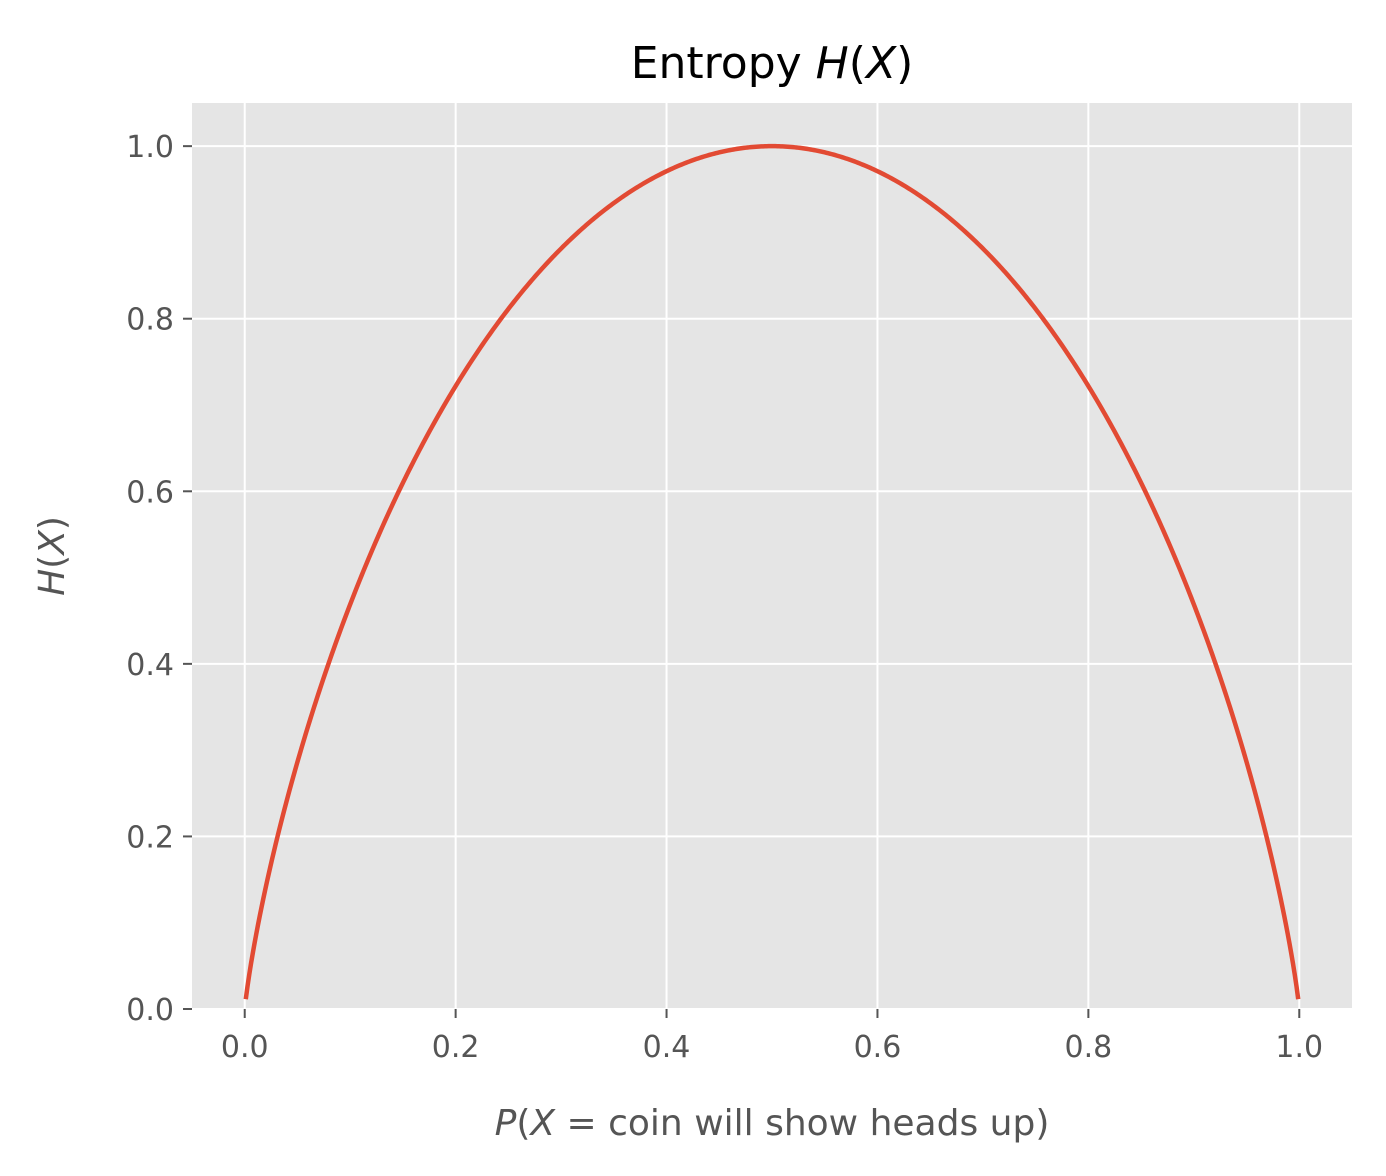  I want to click on xlabel-italic-x: X, so click(542, 1123).